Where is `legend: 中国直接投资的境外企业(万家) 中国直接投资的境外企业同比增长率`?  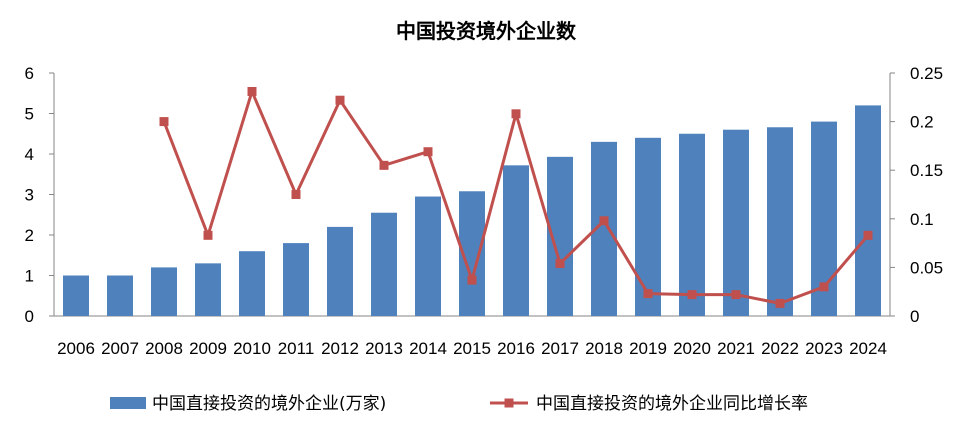
legend: 中国直接投资的境外企业(万家) 中国直接投资的境外企业同比增长率 is located at coordinates (459, 404).